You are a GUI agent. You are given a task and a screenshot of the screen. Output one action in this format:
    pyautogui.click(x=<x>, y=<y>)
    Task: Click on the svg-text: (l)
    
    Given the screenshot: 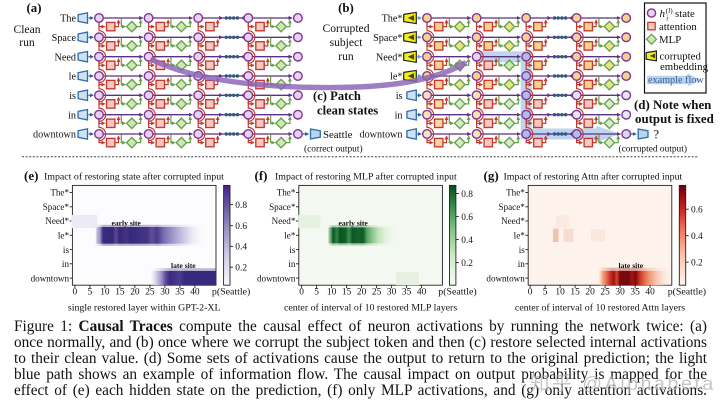 What is the action you would take?
    pyautogui.click(x=669, y=11)
    